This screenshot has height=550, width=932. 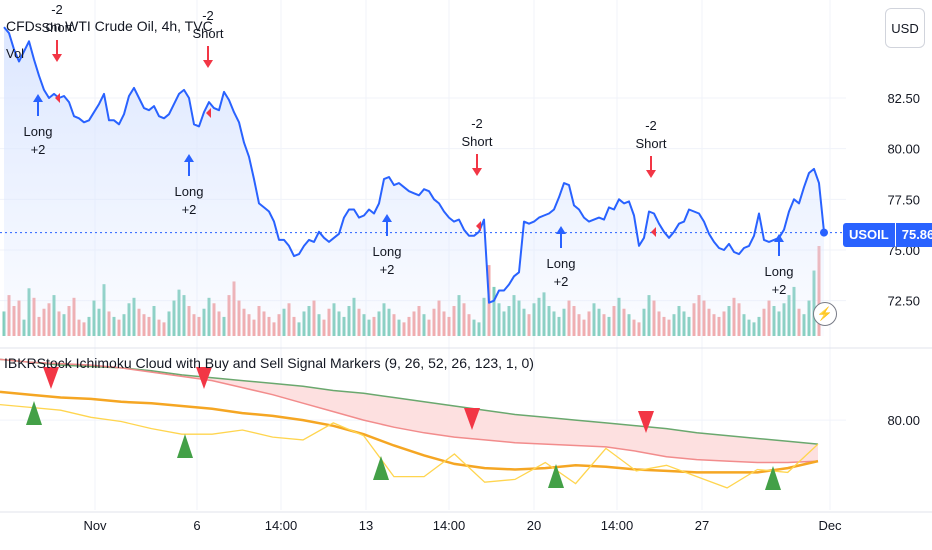 I want to click on ind-y-tick-label: 80.00, so click(x=903, y=420).